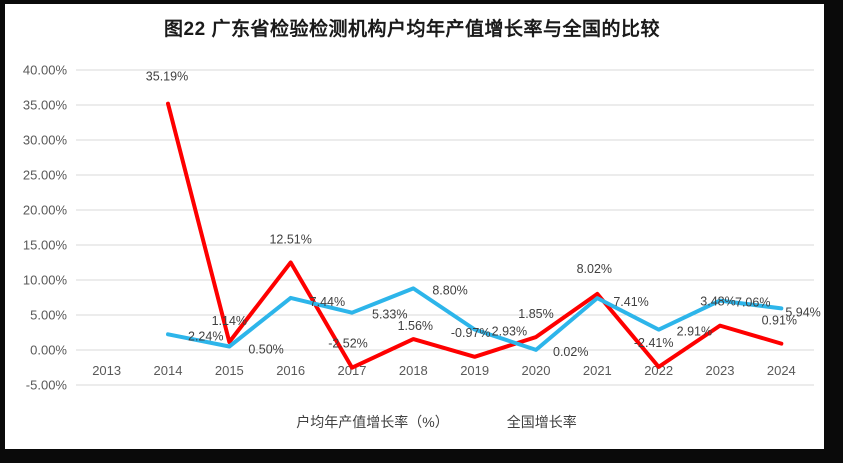  What do you see at coordinates (290, 370) in the screenshot?
I see `x-category-label: 2016` at bounding box center [290, 370].